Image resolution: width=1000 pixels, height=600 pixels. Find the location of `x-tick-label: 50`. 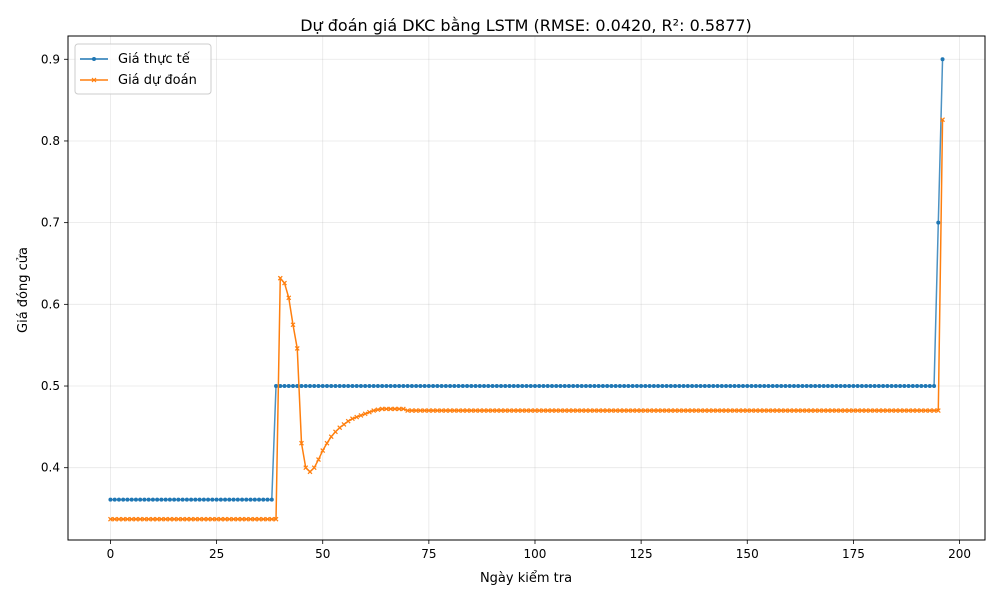

x-tick-label: 50 is located at coordinates (322, 554).